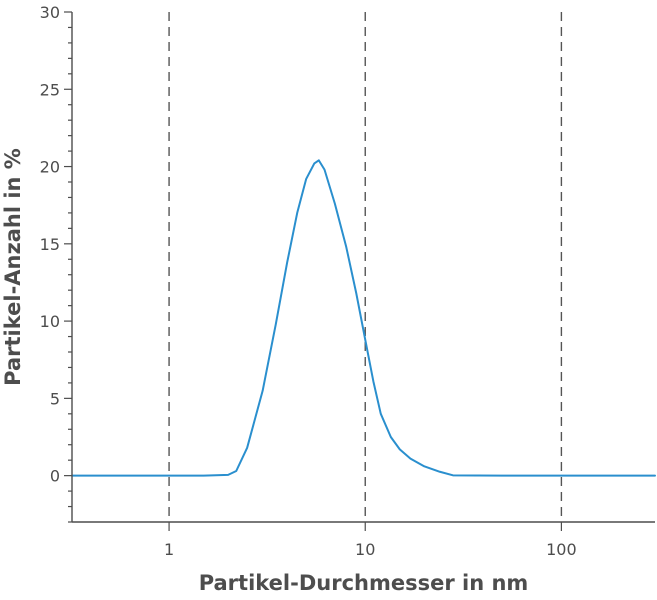 The width and height of the screenshot is (657, 600). Describe the element at coordinates (50, 12) in the screenshot. I see `y-tick-label: 30` at that location.